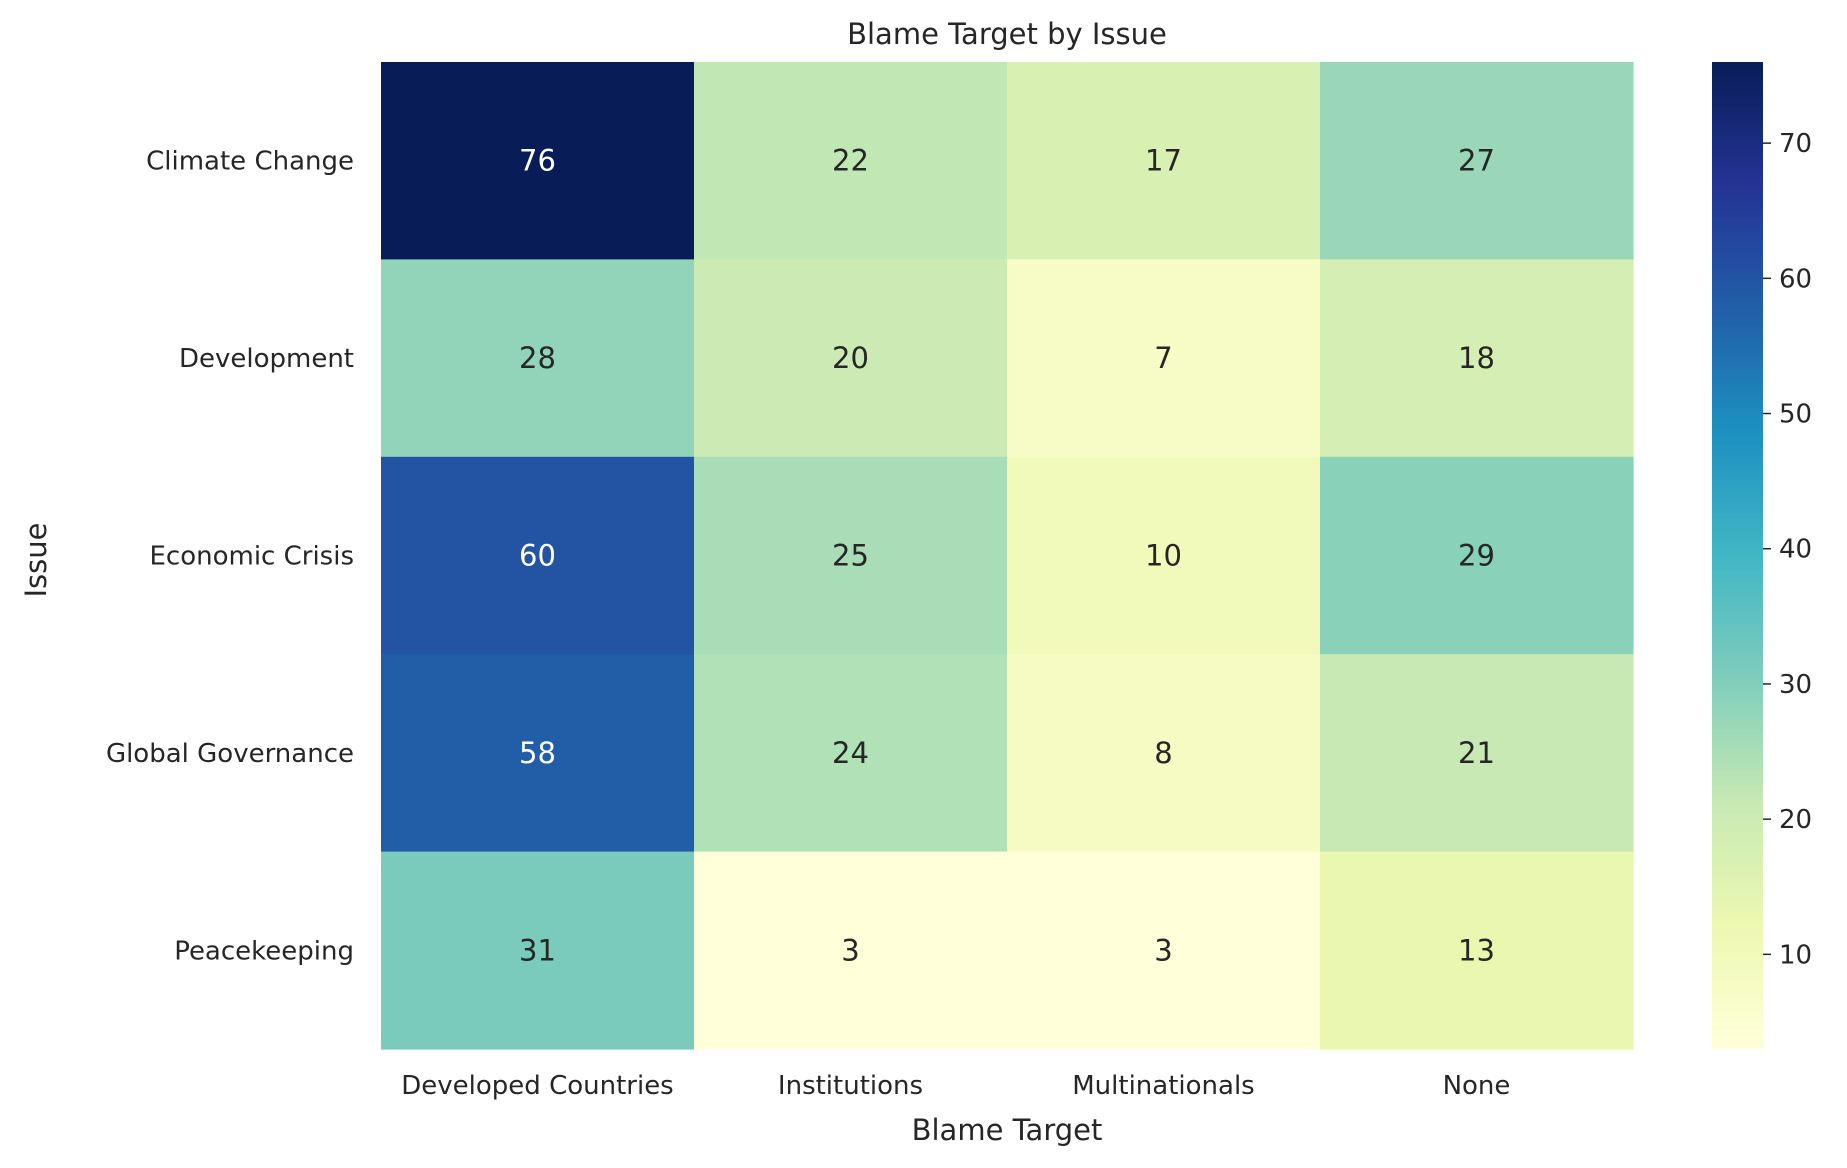  I want to click on cell-value-label: 18, so click(1476, 358).